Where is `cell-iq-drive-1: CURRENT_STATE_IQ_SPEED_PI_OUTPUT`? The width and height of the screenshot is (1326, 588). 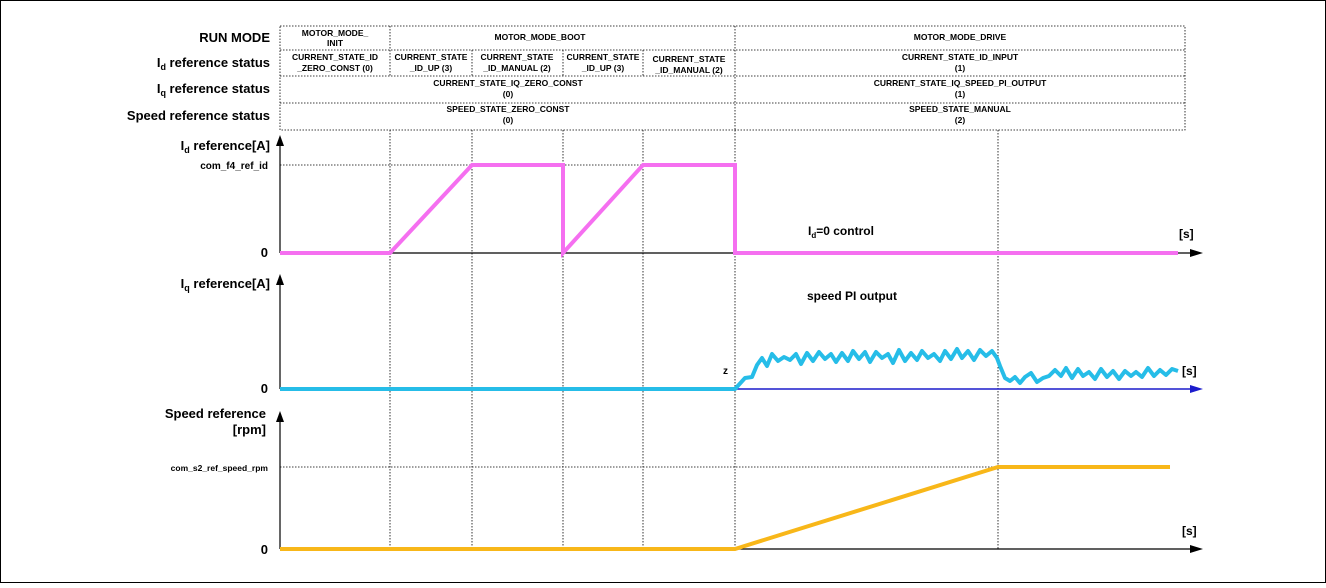
cell-iq-drive-1: CURRENT_STATE_IQ_SPEED_PI_OUTPUT is located at coordinates (960, 83).